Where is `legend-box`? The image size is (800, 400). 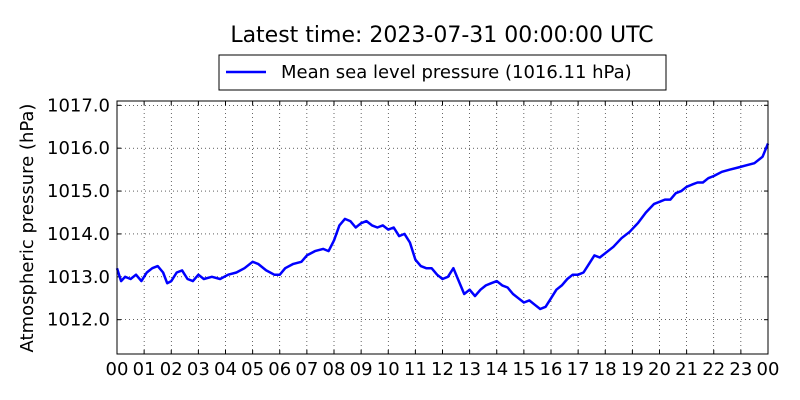 legend-box is located at coordinates (442, 72).